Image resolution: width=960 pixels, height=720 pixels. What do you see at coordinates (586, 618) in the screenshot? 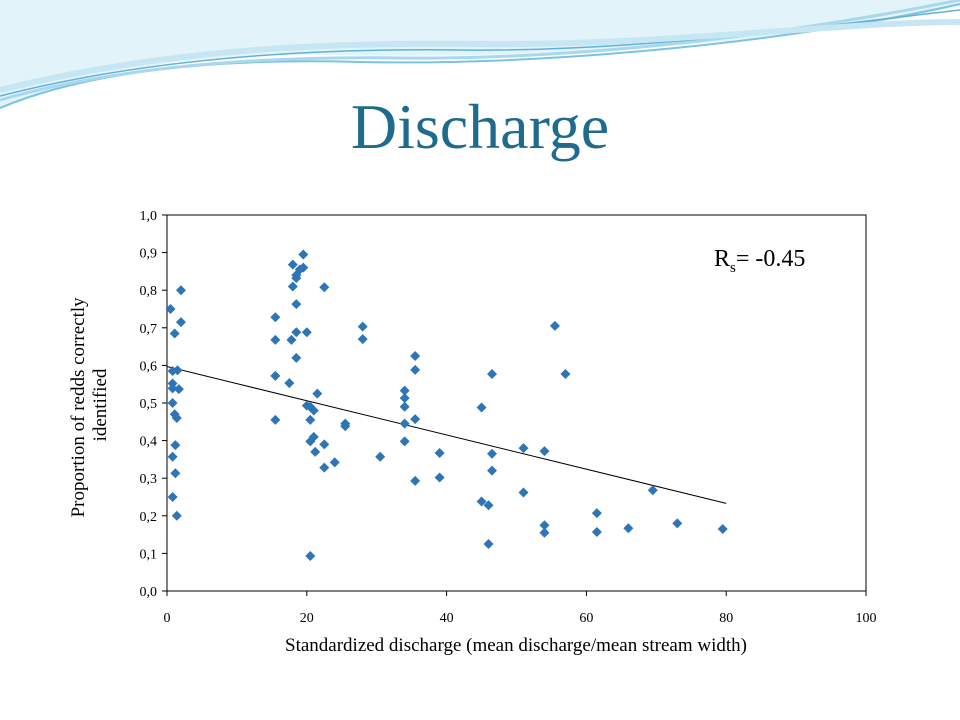
I see `x-tick-label: 60` at bounding box center [586, 618].